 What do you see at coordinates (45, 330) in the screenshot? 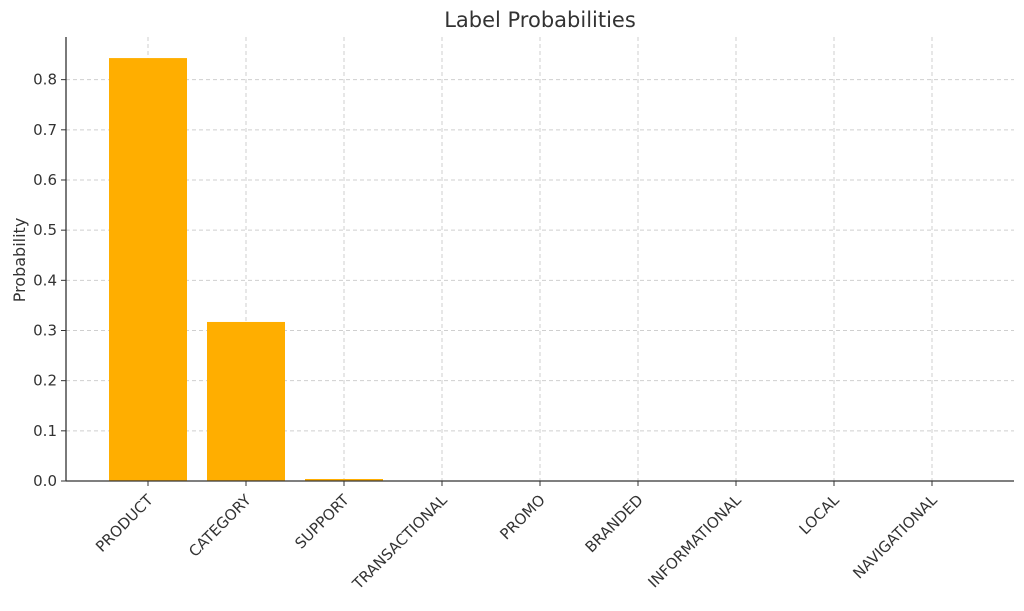
I see `y-tick-label: 0.3` at bounding box center [45, 330].